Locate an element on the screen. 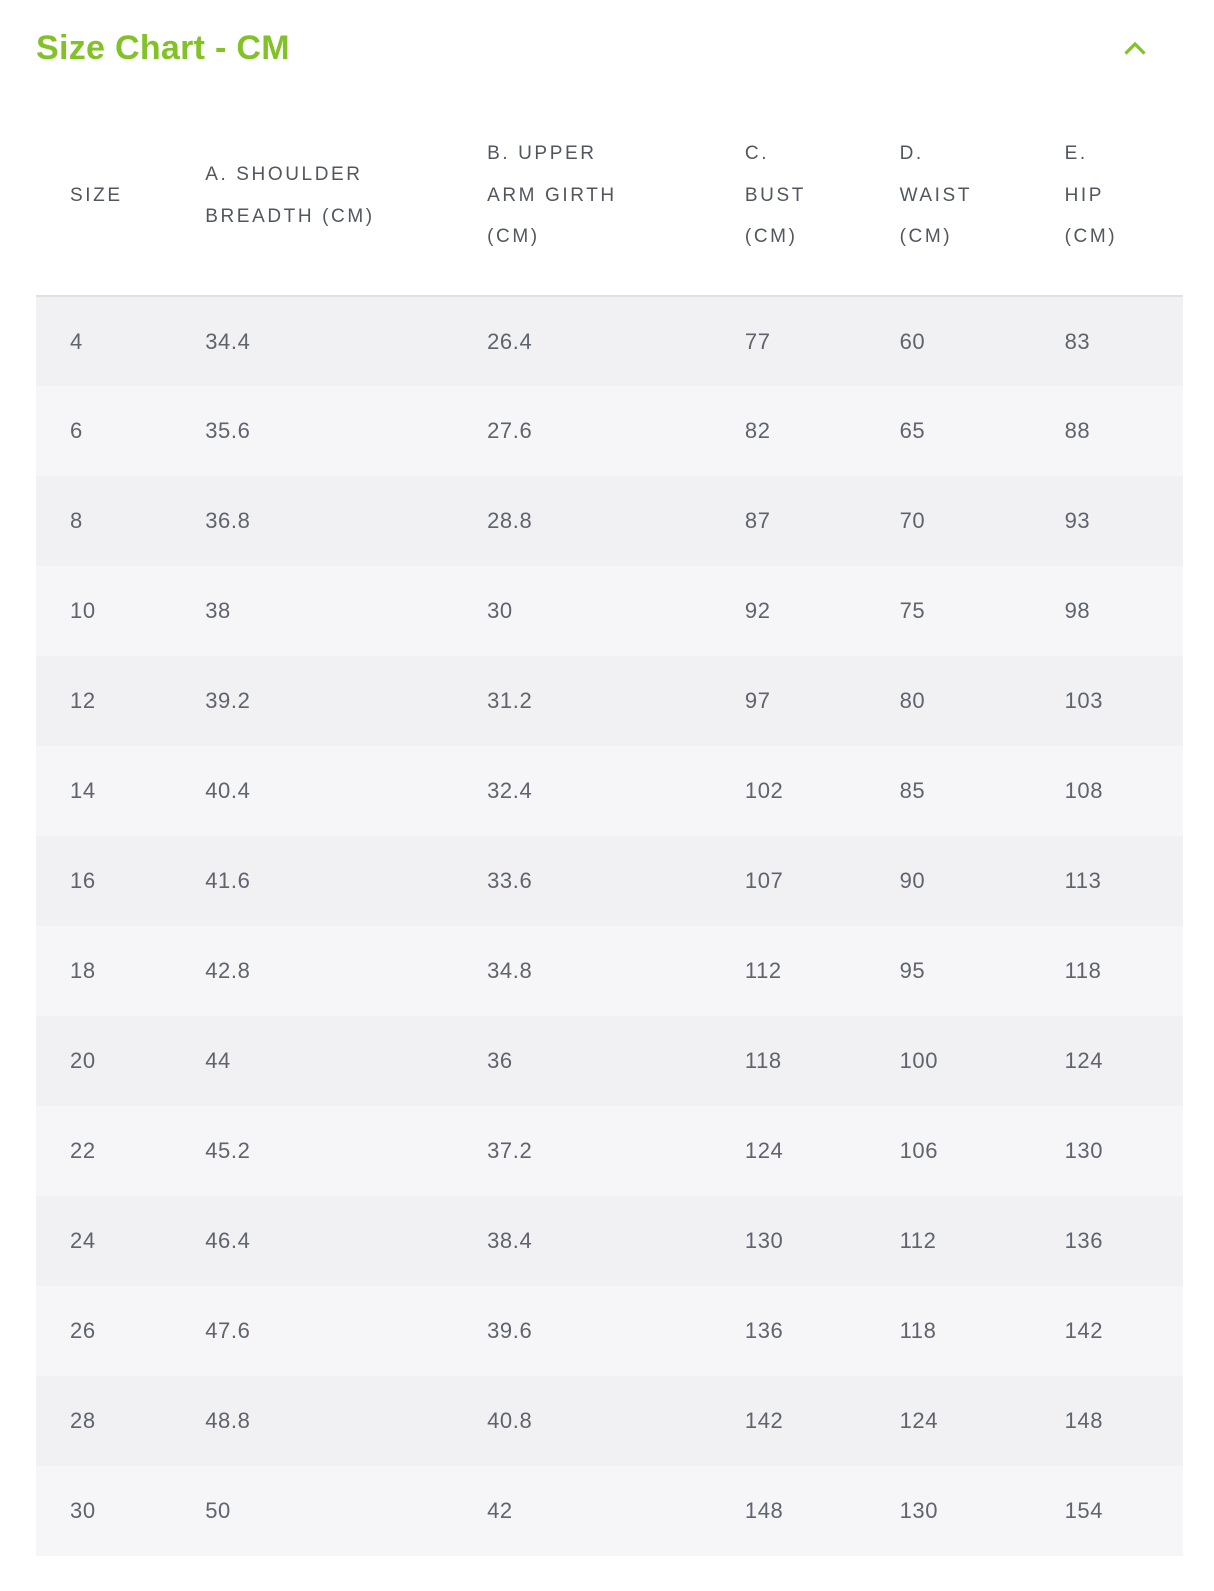  table-row-size-26: 26 47.6 39.6 136 118 142 is located at coordinates (609, 1331).